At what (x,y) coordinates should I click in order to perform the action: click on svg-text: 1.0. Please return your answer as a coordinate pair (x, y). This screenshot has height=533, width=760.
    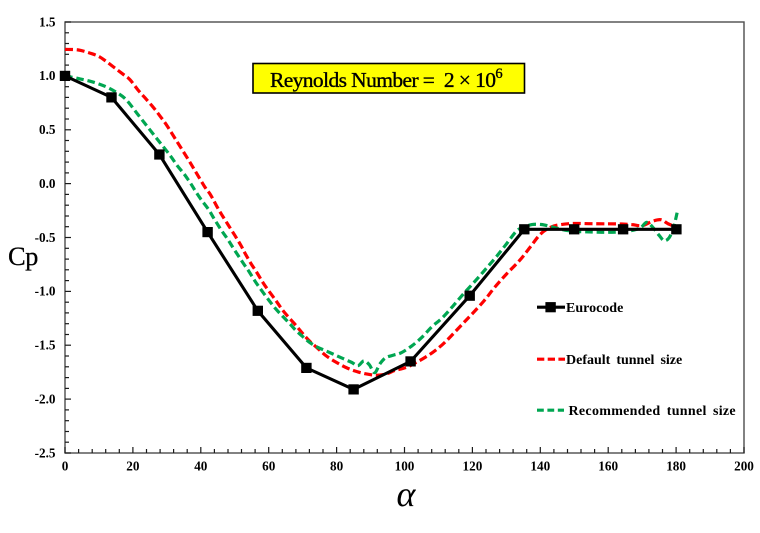
    Looking at the image, I should click on (47, 75).